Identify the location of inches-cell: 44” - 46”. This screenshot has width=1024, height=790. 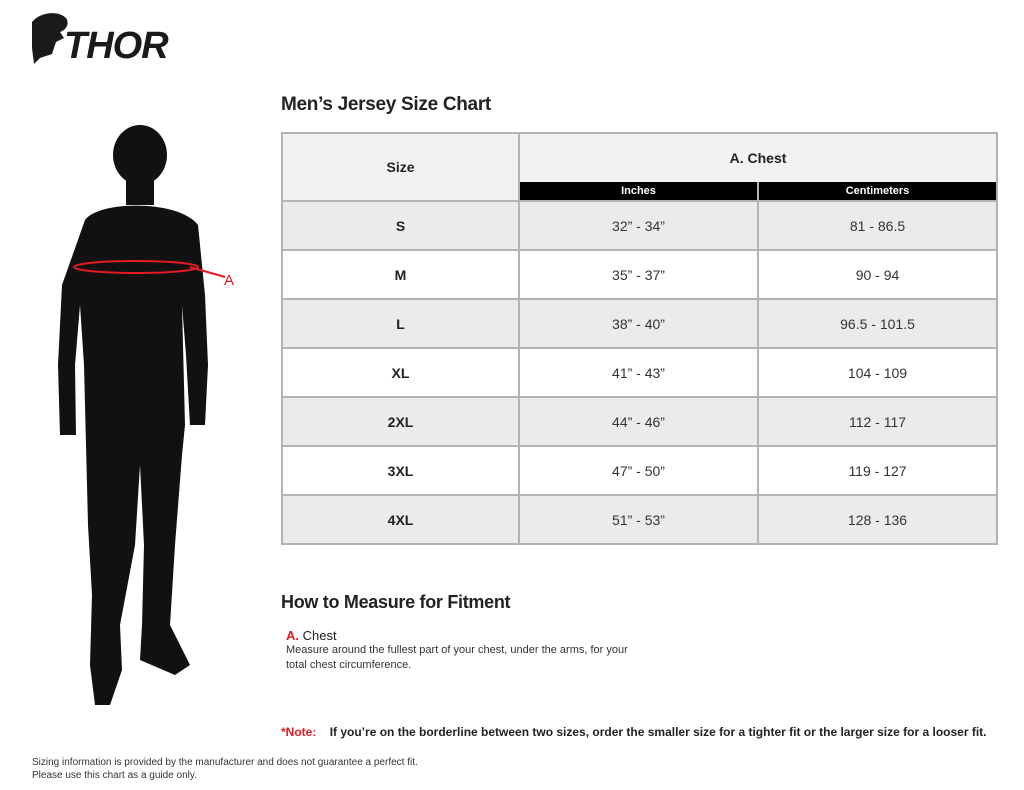
(638, 421).